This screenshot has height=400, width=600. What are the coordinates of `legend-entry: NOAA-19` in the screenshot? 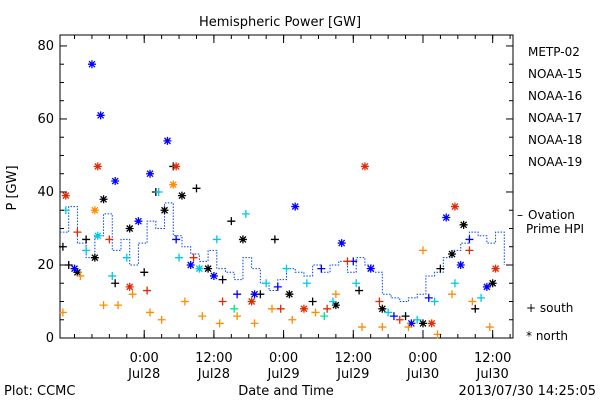 It's located at (555, 162).